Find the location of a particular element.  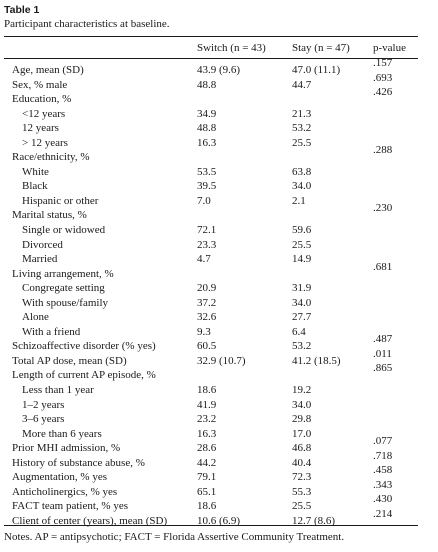

cell-switch: 10.6 (6.9) is located at coordinates (219, 520).